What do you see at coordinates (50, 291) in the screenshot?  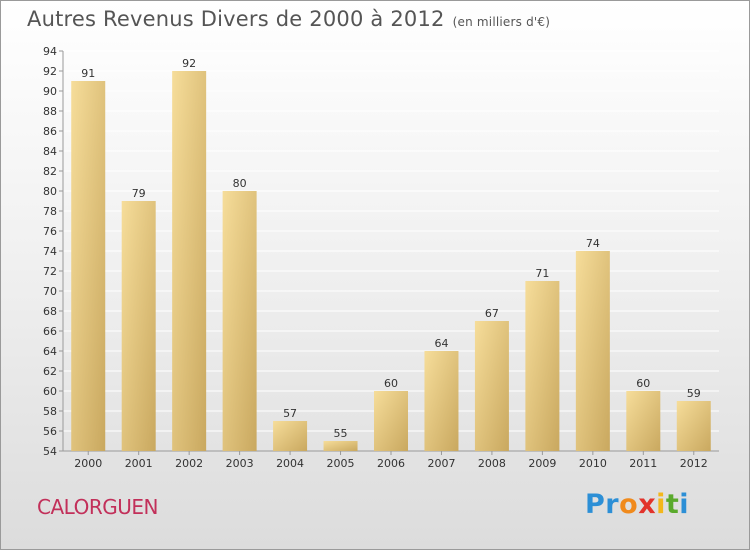 I see `y-tick-label: 70` at bounding box center [50, 291].